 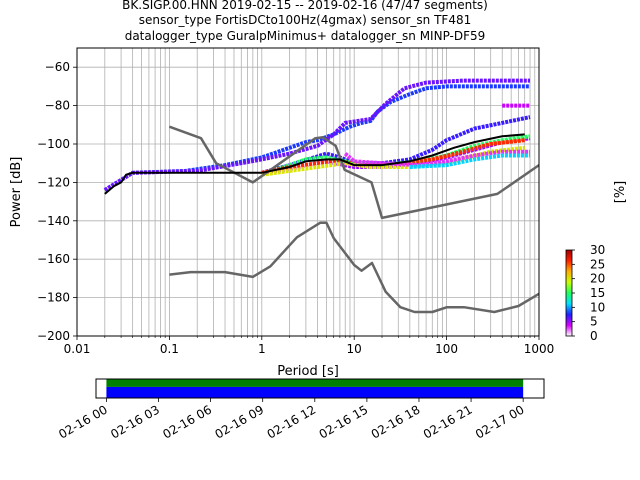 I want to click on timeline-tick-label: 02-17 00, so click(x=500, y=421).